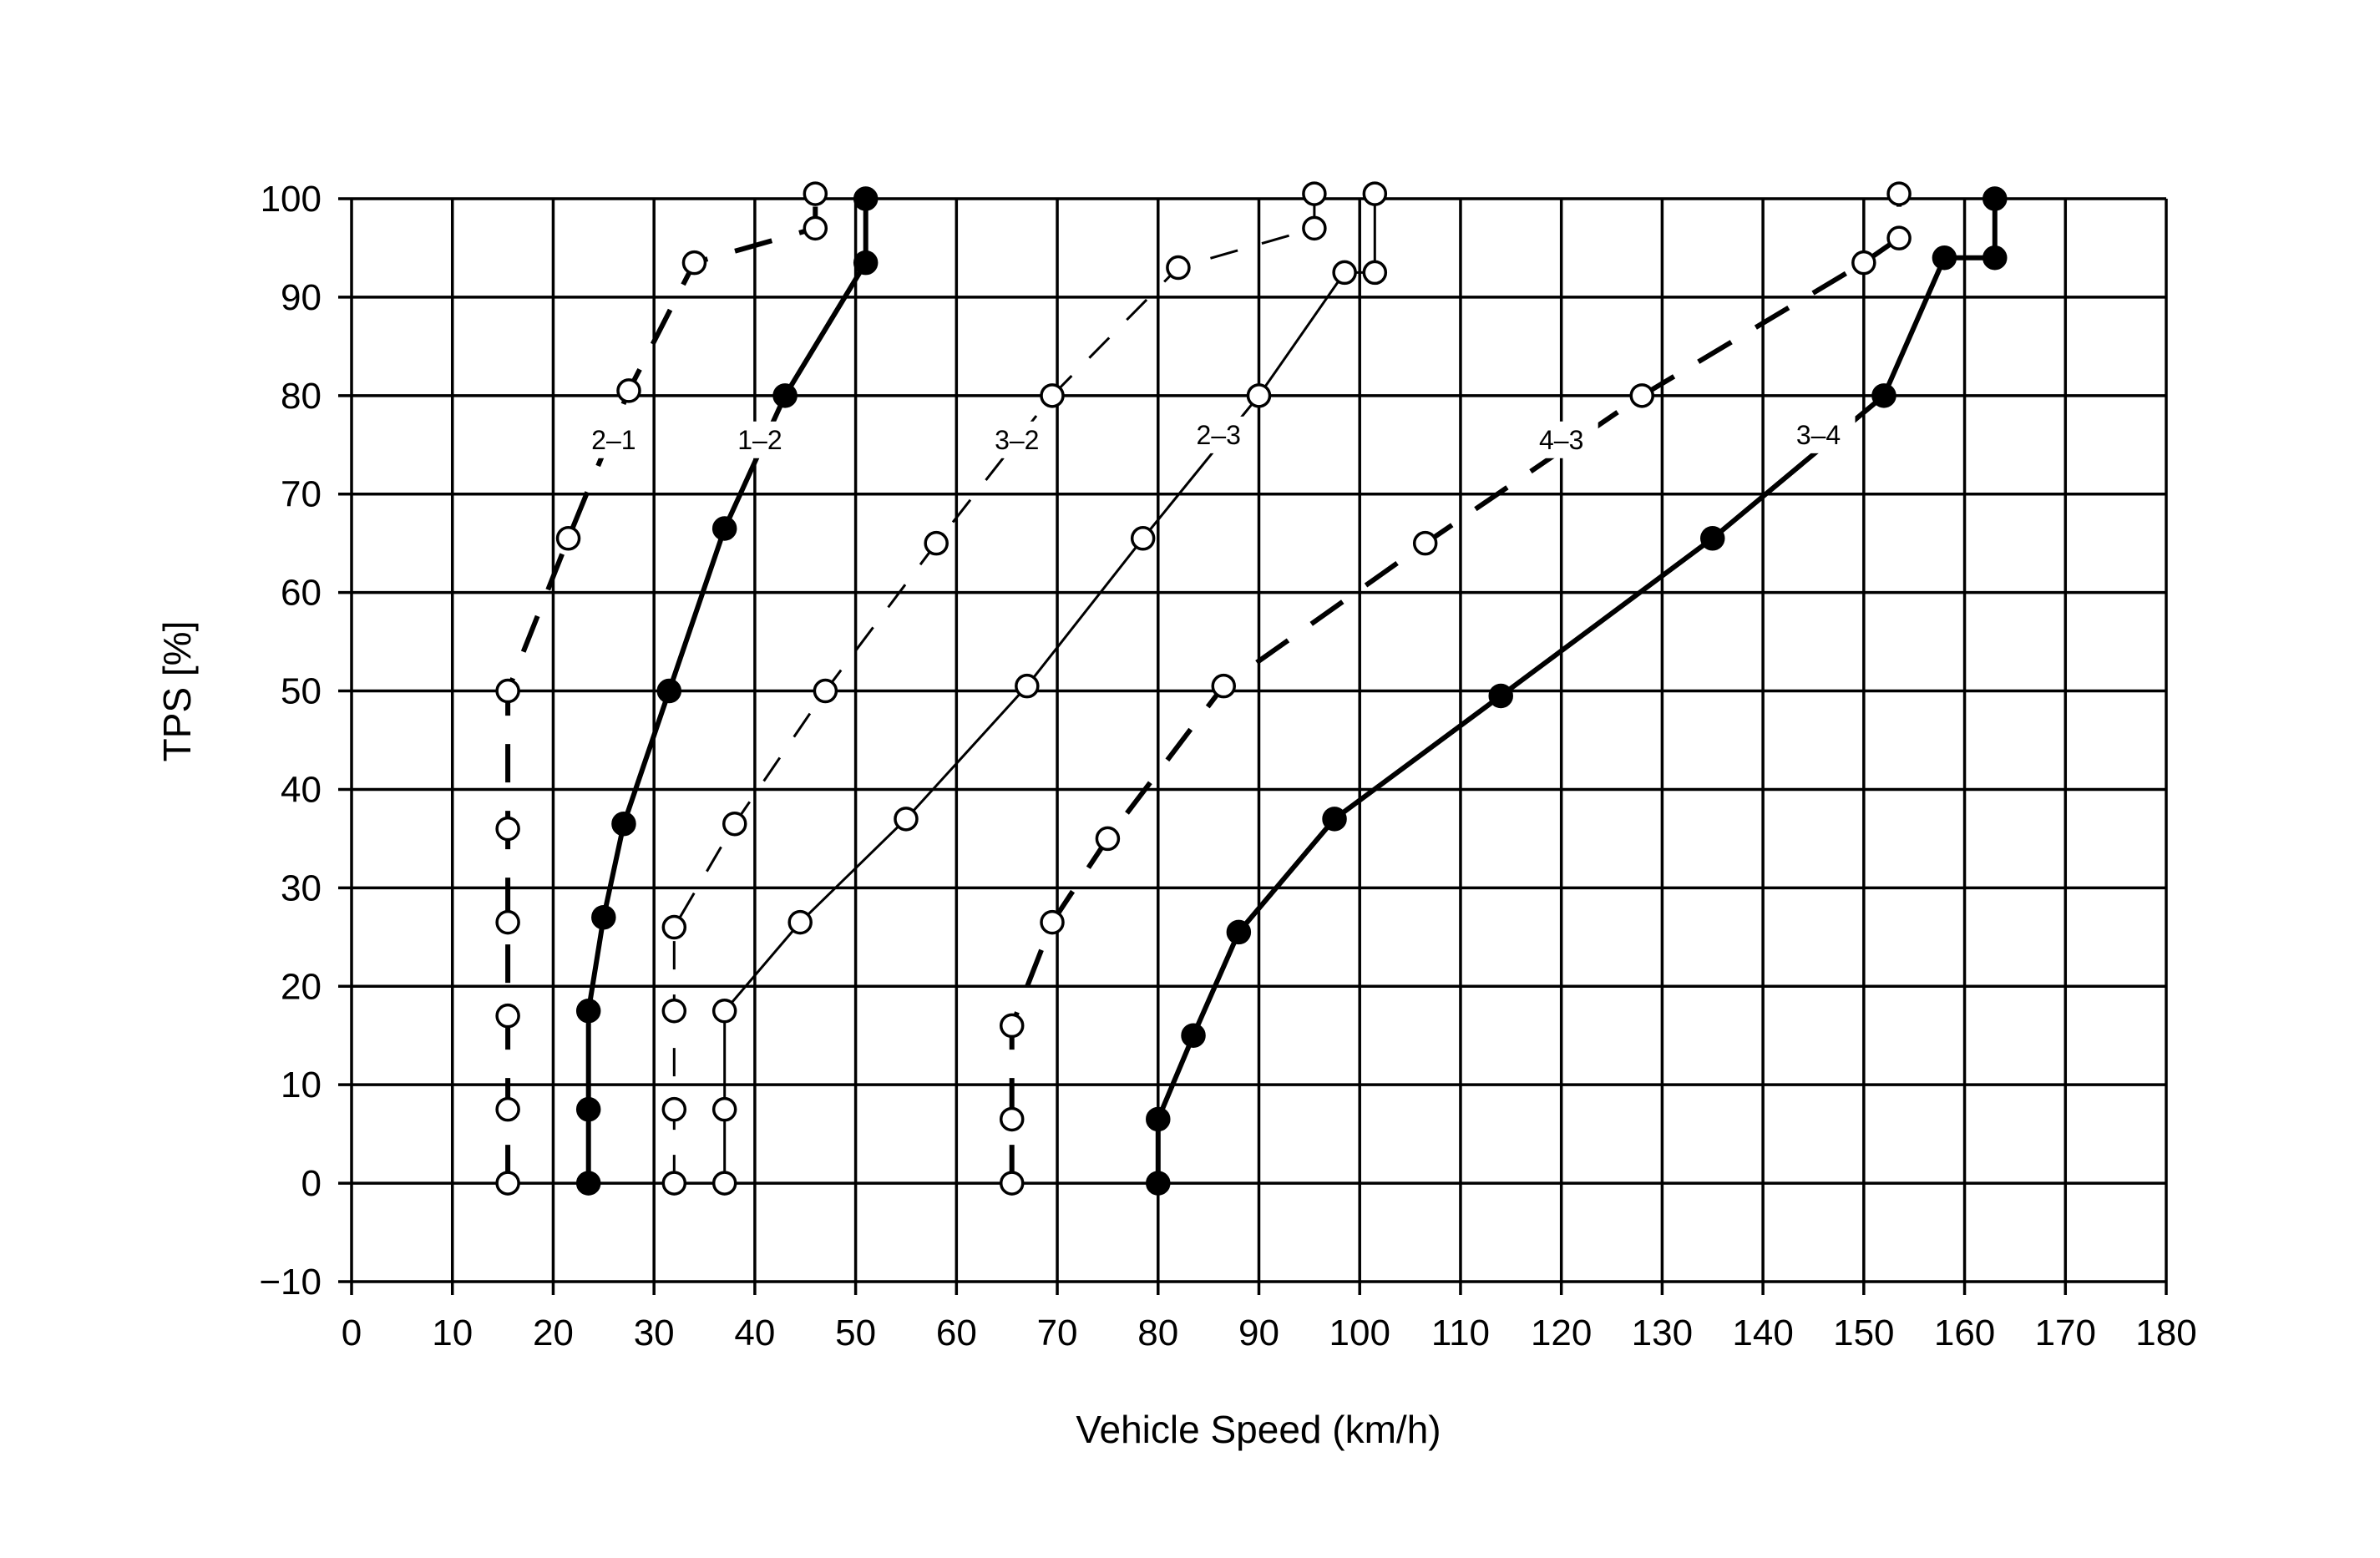 The height and width of the screenshot is (1558, 2380). What do you see at coordinates (1359, 1333) in the screenshot?
I see `x-tick-label: 100` at bounding box center [1359, 1333].